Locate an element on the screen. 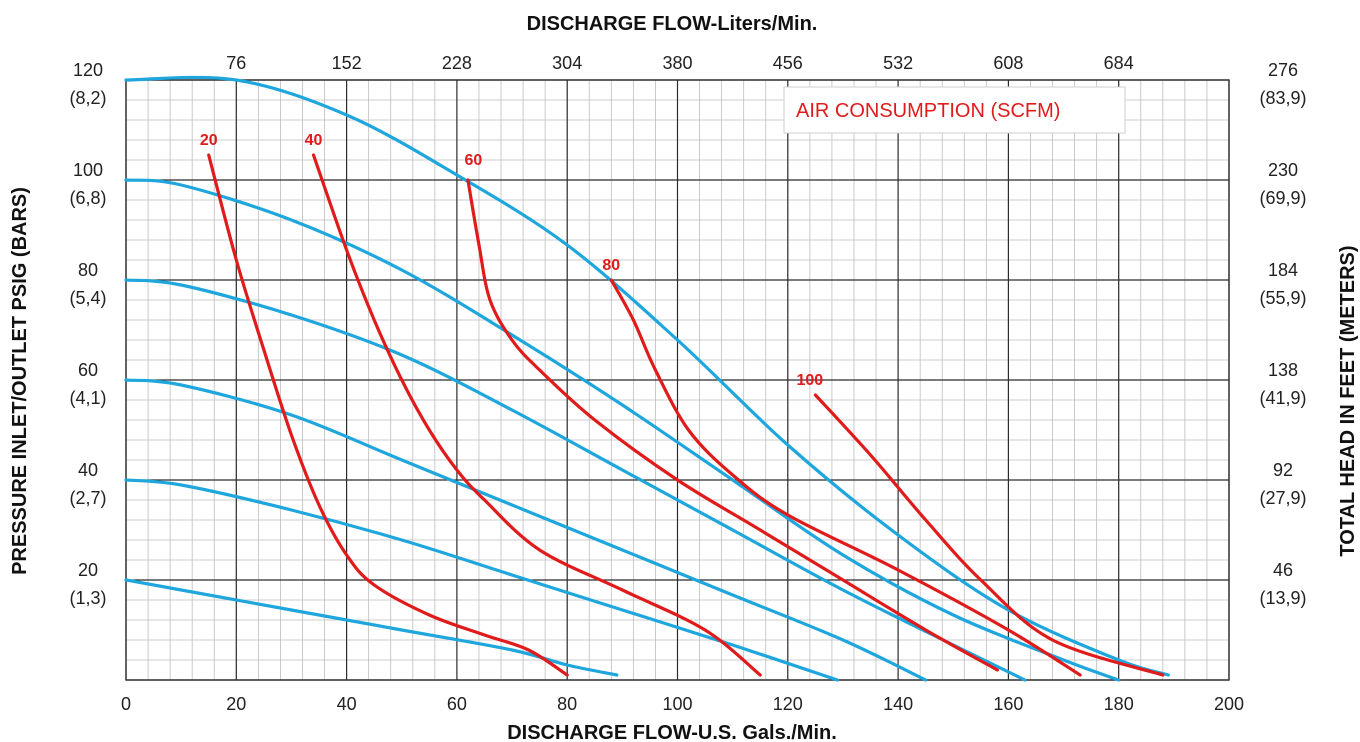 The image size is (1360, 742). air-curve-label-60: 60 is located at coordinates (474, 160).